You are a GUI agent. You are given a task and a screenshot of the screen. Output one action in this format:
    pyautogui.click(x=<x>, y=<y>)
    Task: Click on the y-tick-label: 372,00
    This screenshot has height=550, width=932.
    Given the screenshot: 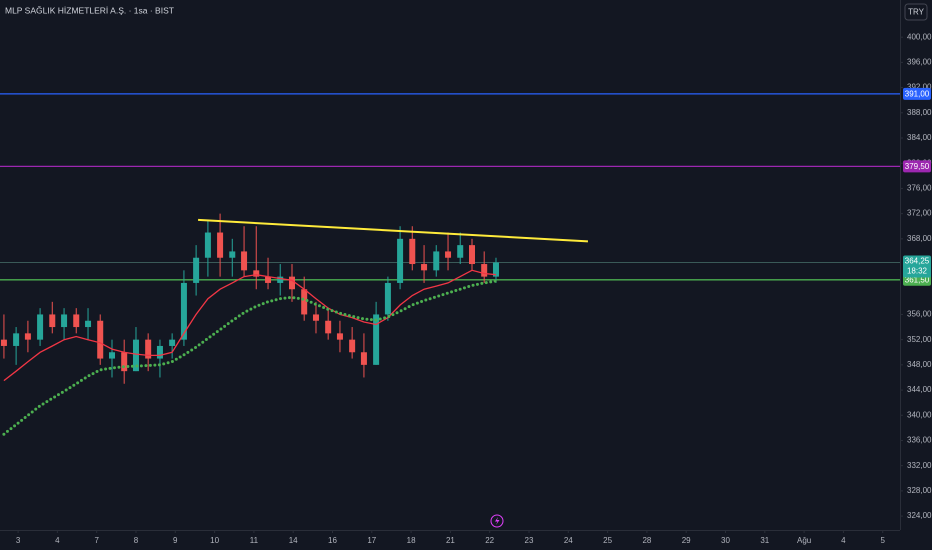 What is the action you would take?
    pyautogui.click(x=919, y=213)
    